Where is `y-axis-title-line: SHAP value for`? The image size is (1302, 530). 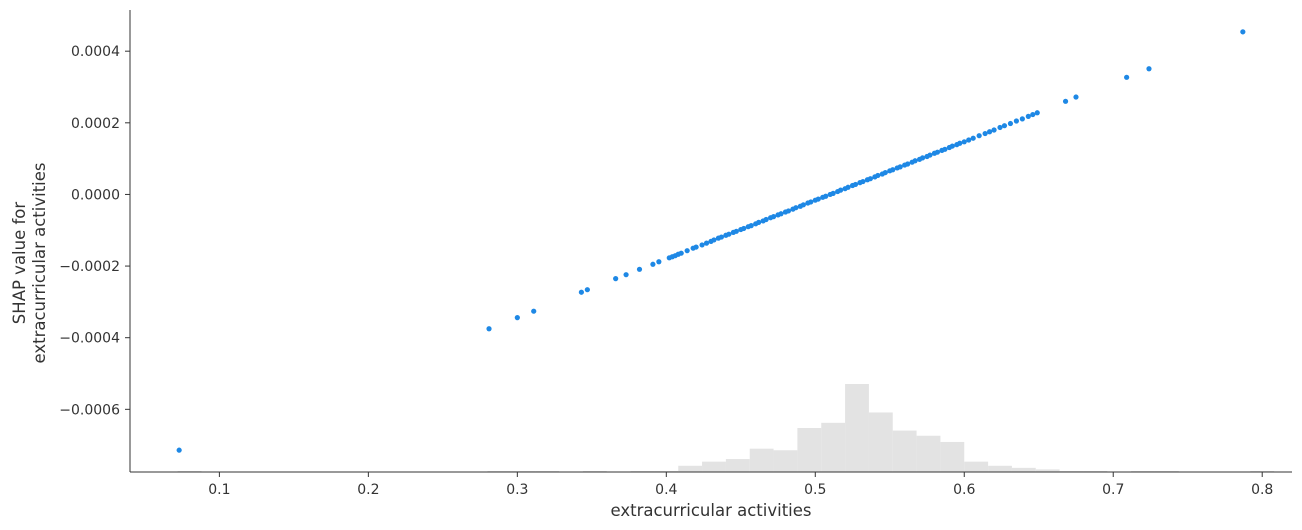
y-axis-title-line: SHAP value for is located at coordinates (19, 263).